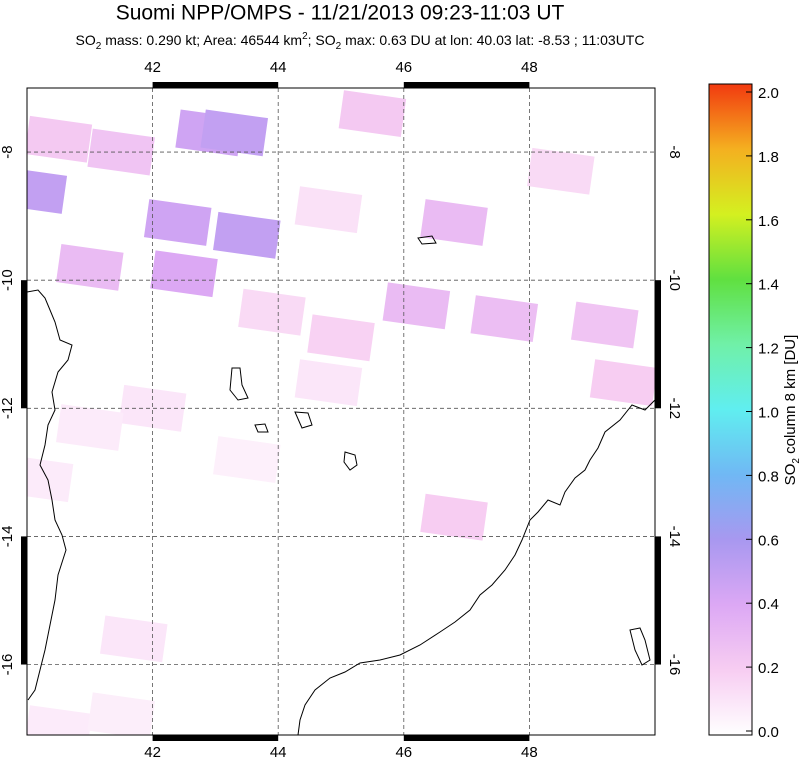 The width and height of the screenshot is (807, 764). Describe the element at coordinates (768, 349) in the screenshot. I see `colorbar-tick-label: 1.2` at that location.